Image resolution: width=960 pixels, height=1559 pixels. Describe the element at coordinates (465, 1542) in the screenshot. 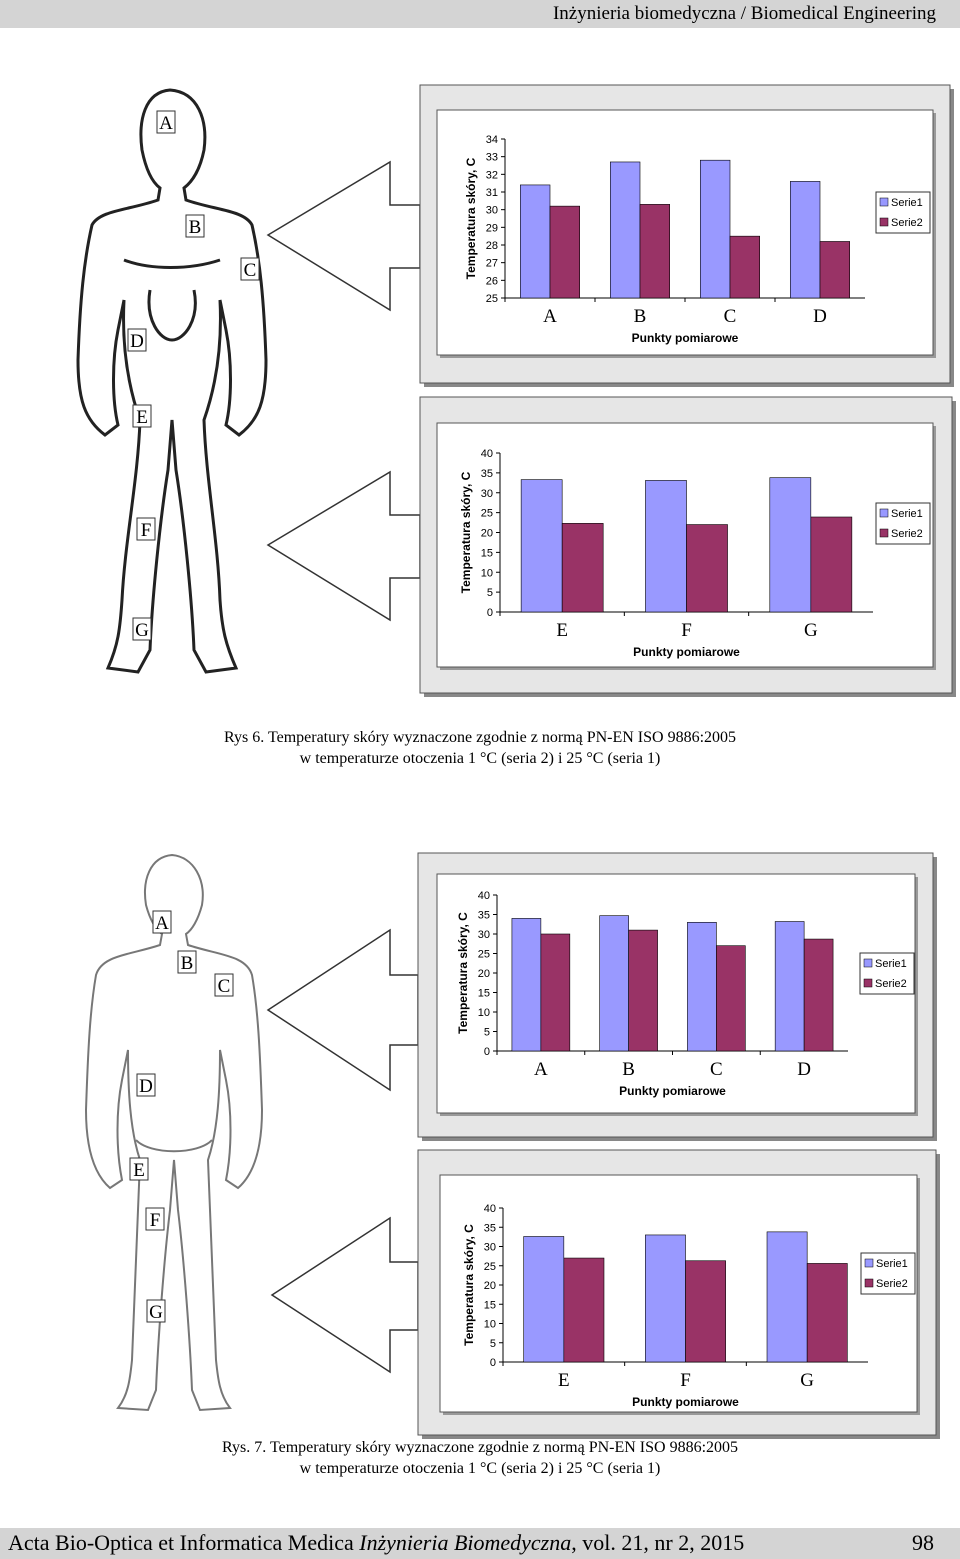

I see `journal-italic: Inżynieria Biomedyczna` at that location.